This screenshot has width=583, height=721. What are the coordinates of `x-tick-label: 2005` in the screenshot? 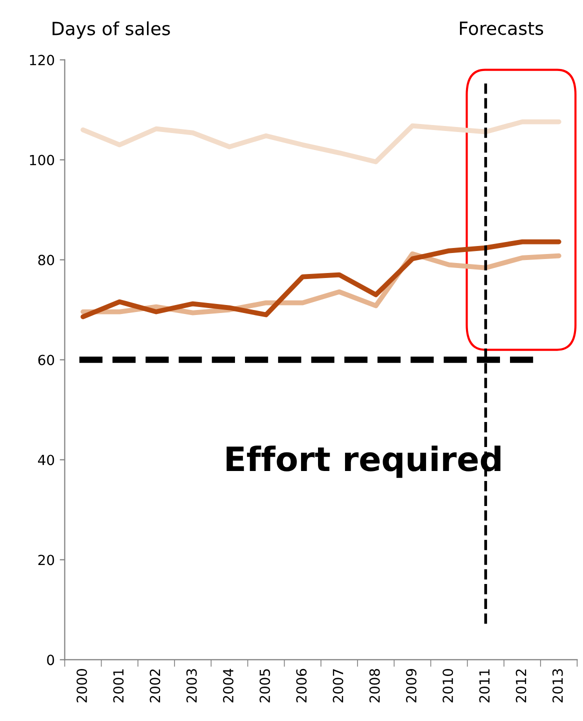 It's located at (265, 685).